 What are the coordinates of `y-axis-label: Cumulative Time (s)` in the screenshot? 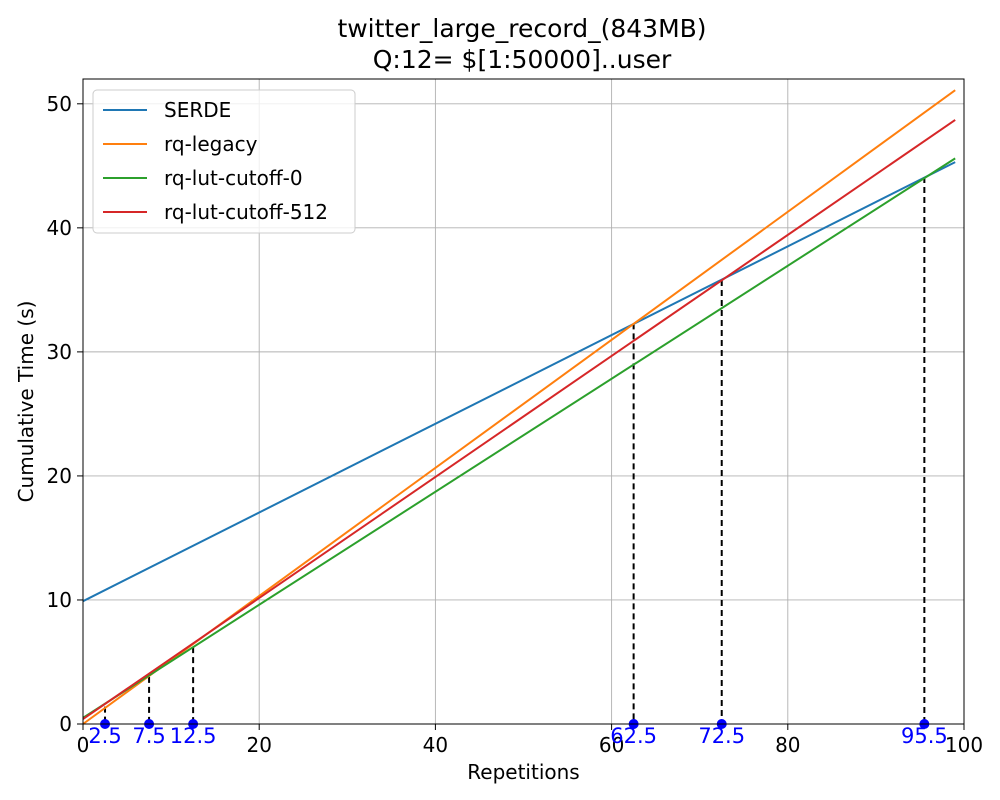 It's located at (26, 402).